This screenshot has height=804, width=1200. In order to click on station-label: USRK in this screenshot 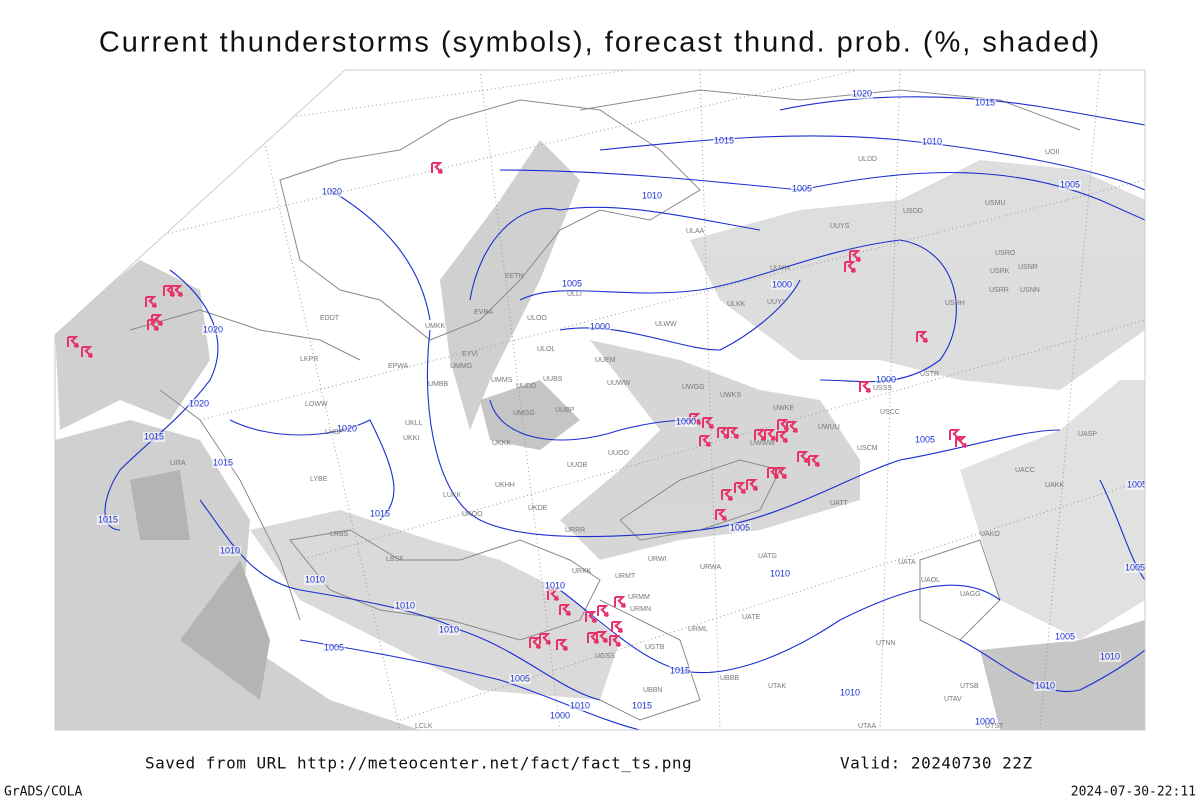, I will do `click(1000, 271)`.